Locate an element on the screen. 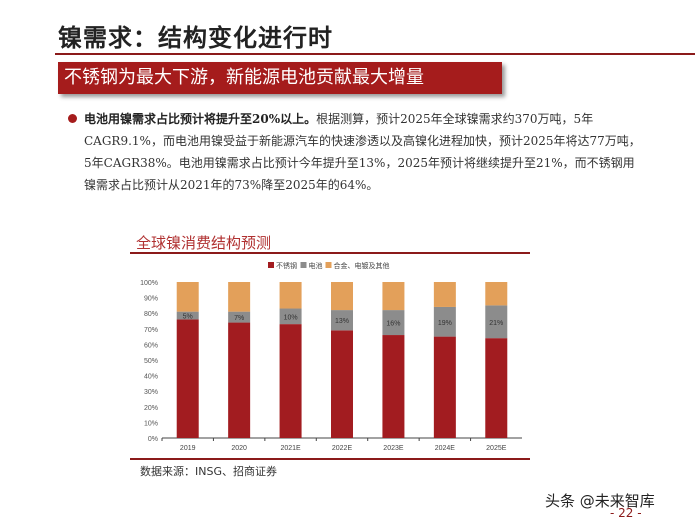  y-tick-label: 100% is located at coordinates (149, 283).